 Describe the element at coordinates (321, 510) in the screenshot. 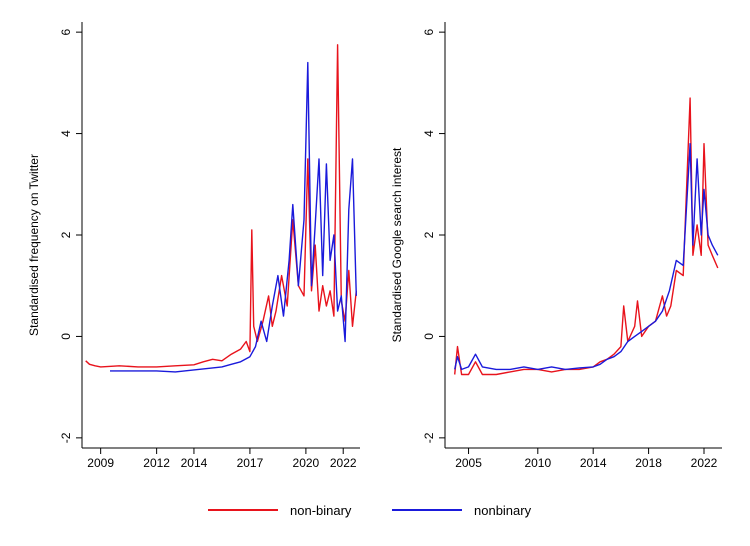

I see `legend-label-non-binary: non-binary` at that location.